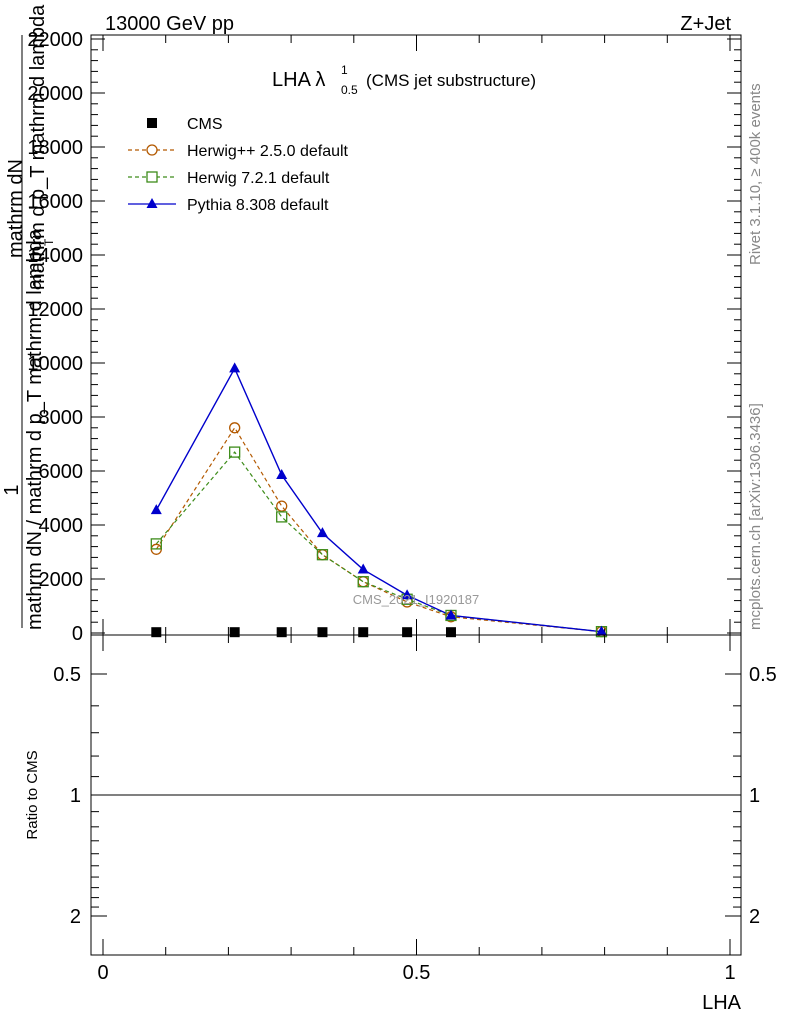 The image size is (786, 1024). Describe the element at coordinates (755, 174) in the screenshot. I see `rivet-label: Rivet 3.1.10, ≥ 400k events` at that location.